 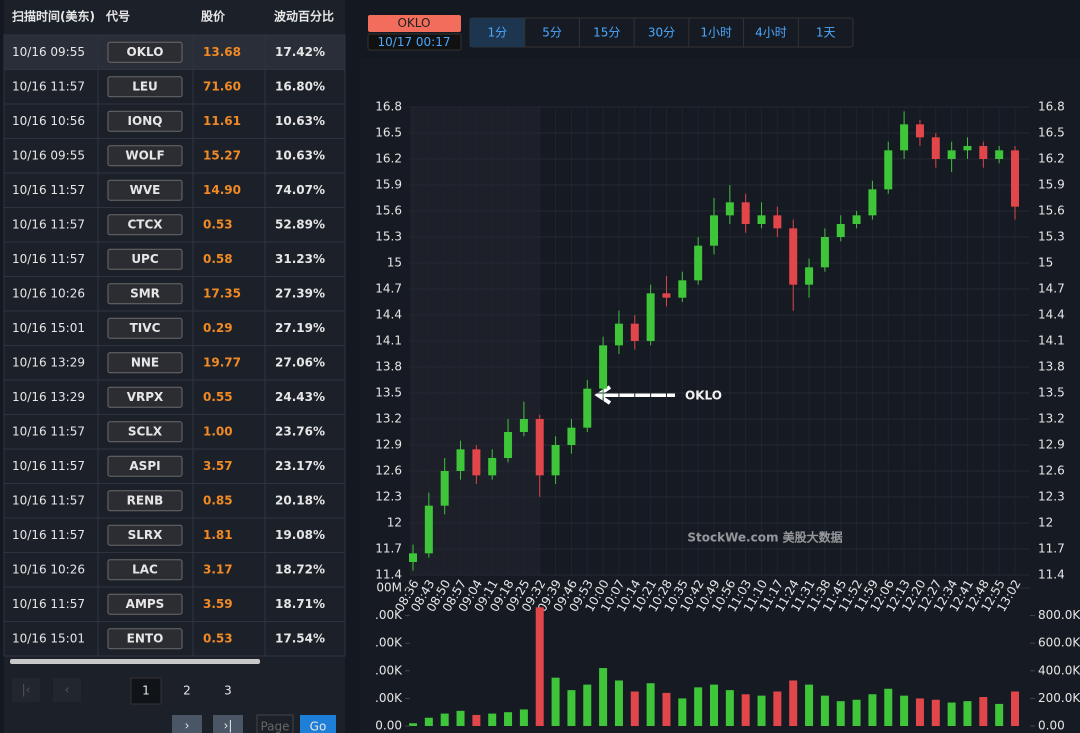 What do you see at coordinates (388, 133) in the screenshot?
I see `y-tick-label: 16.5` at bounding box center [388, 133].